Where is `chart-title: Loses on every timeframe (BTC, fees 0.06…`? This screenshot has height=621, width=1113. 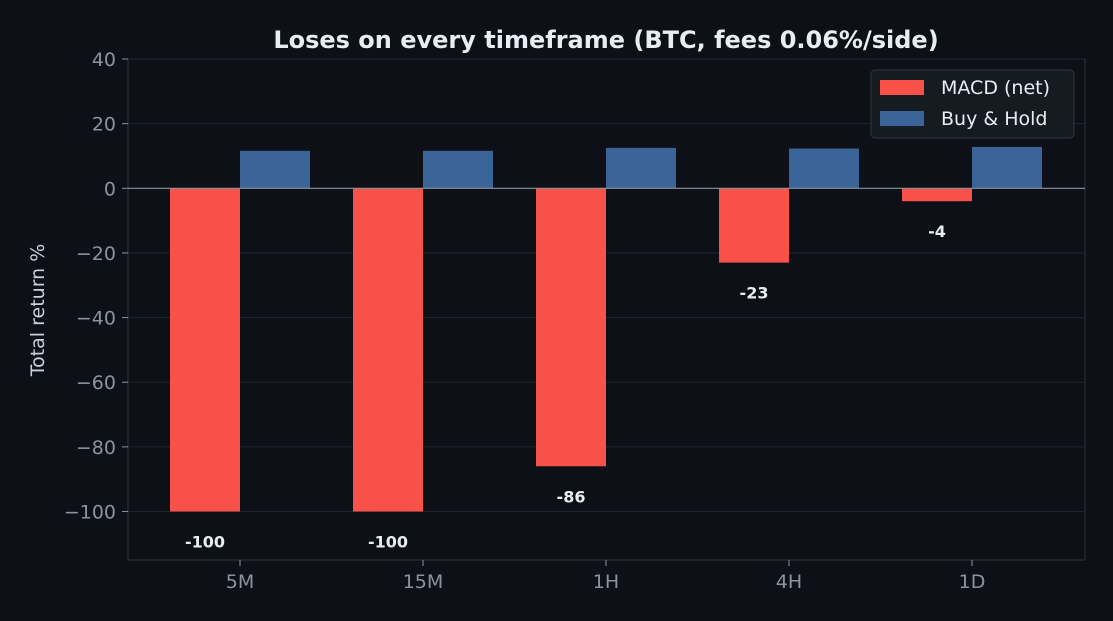
chart-title: Loses on every timeframe (BTC, fees 0.06… is located at coordinates (605, 40).